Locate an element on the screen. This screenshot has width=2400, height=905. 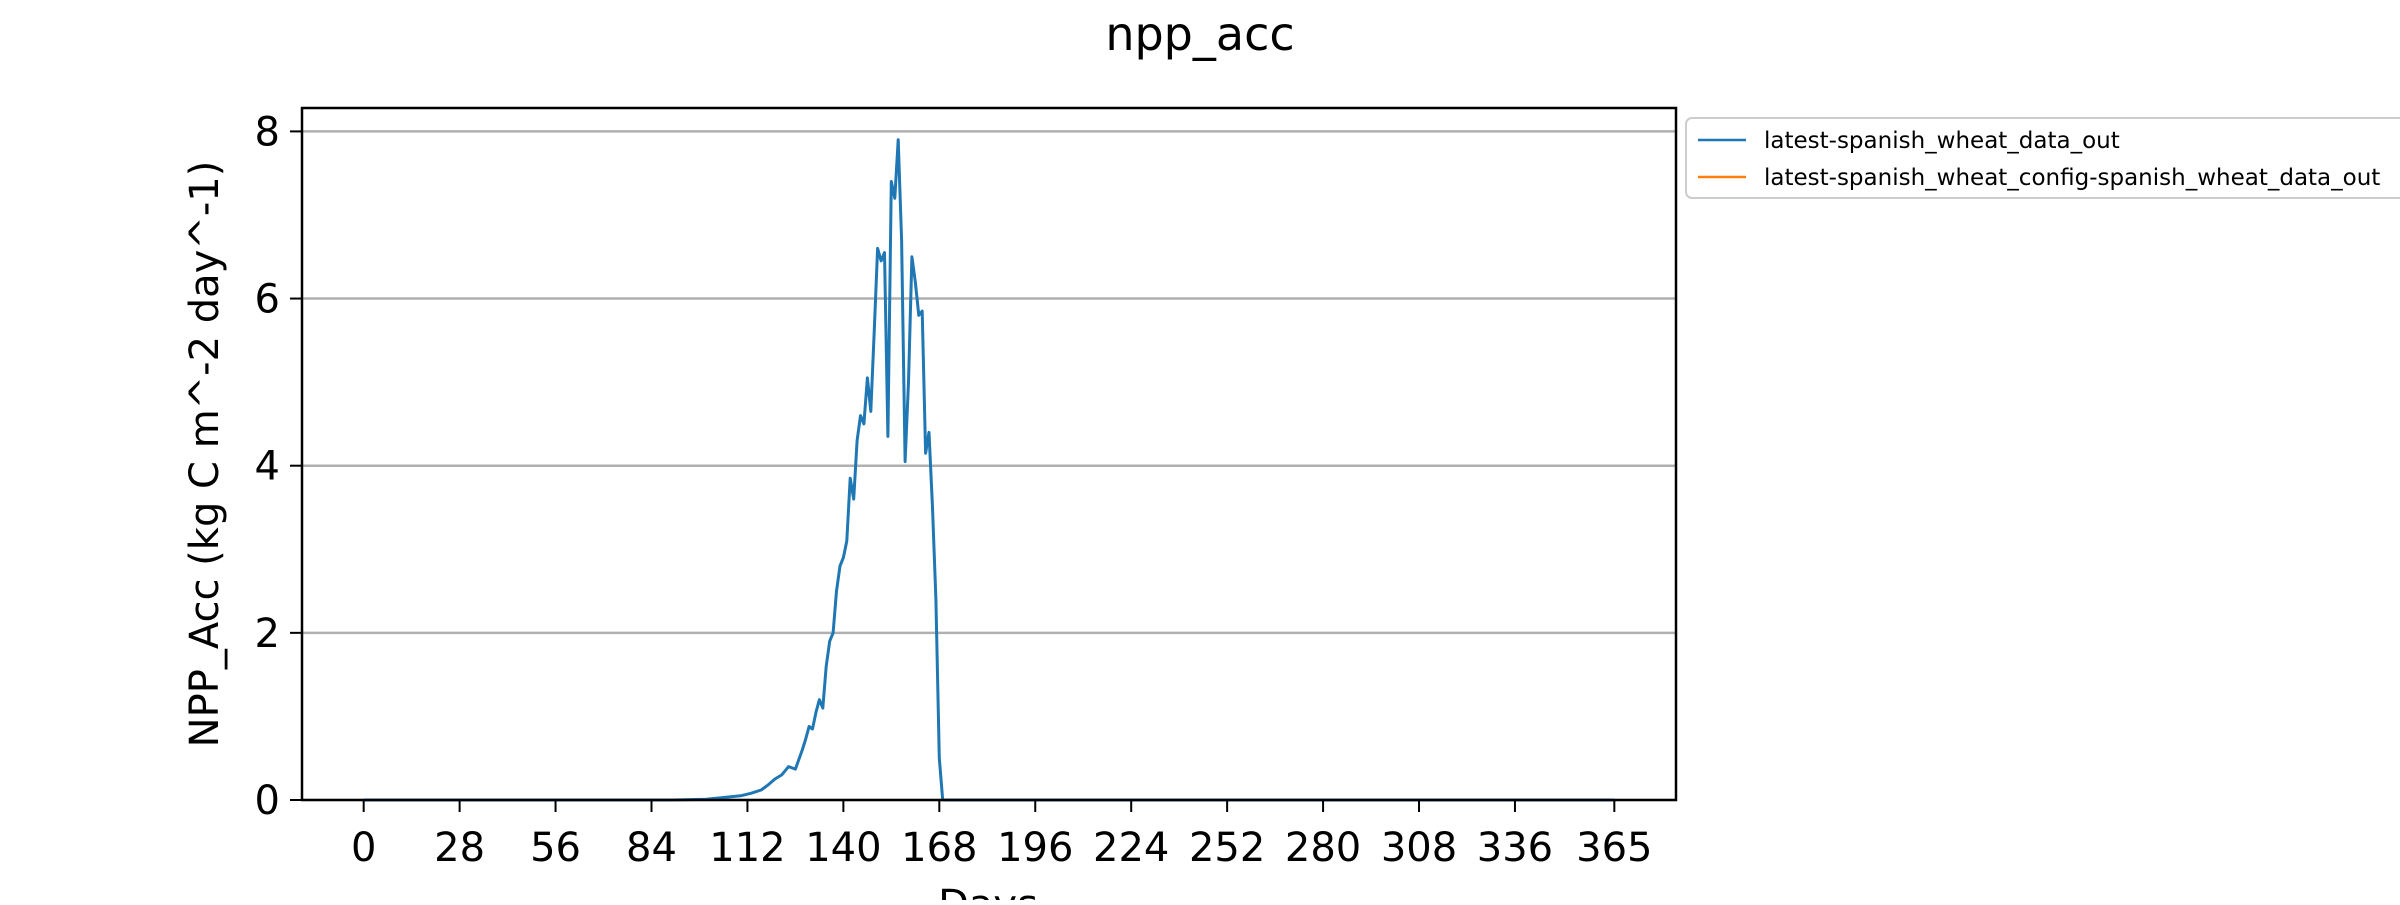
y-tick-label: 4 is located at coordinates (267, 467).